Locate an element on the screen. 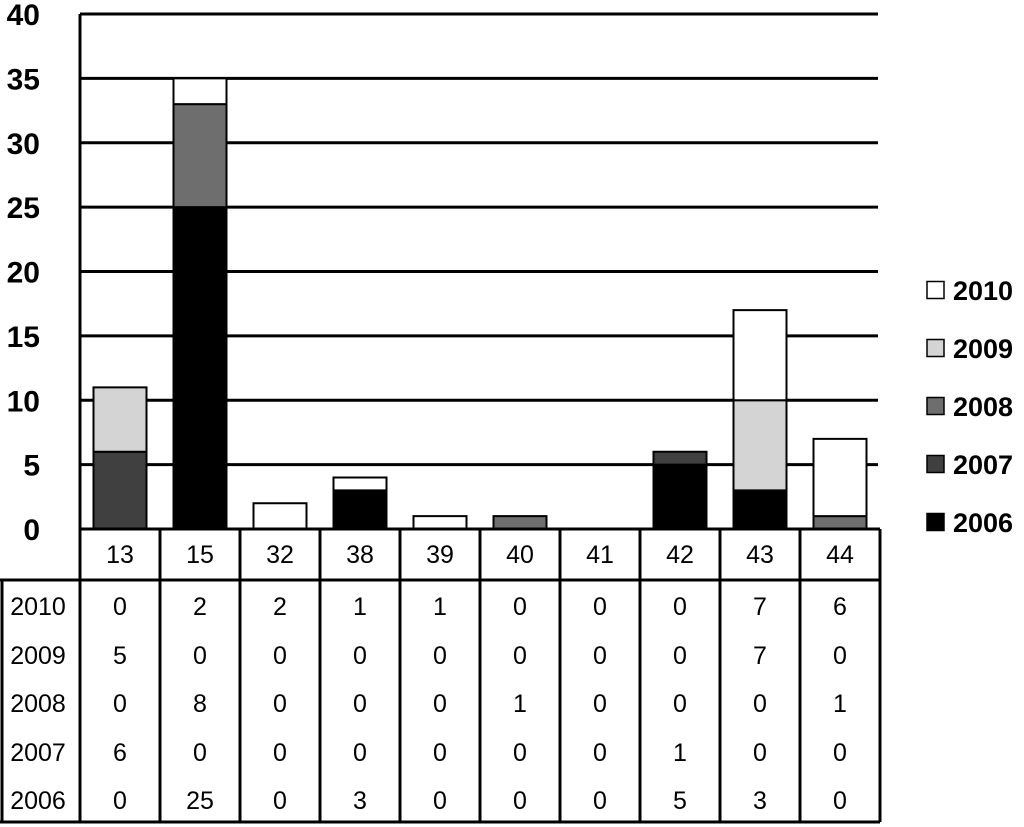 The image size is (1024, 827). bar-segment-32-2010 is located at coordinates (280, 516).